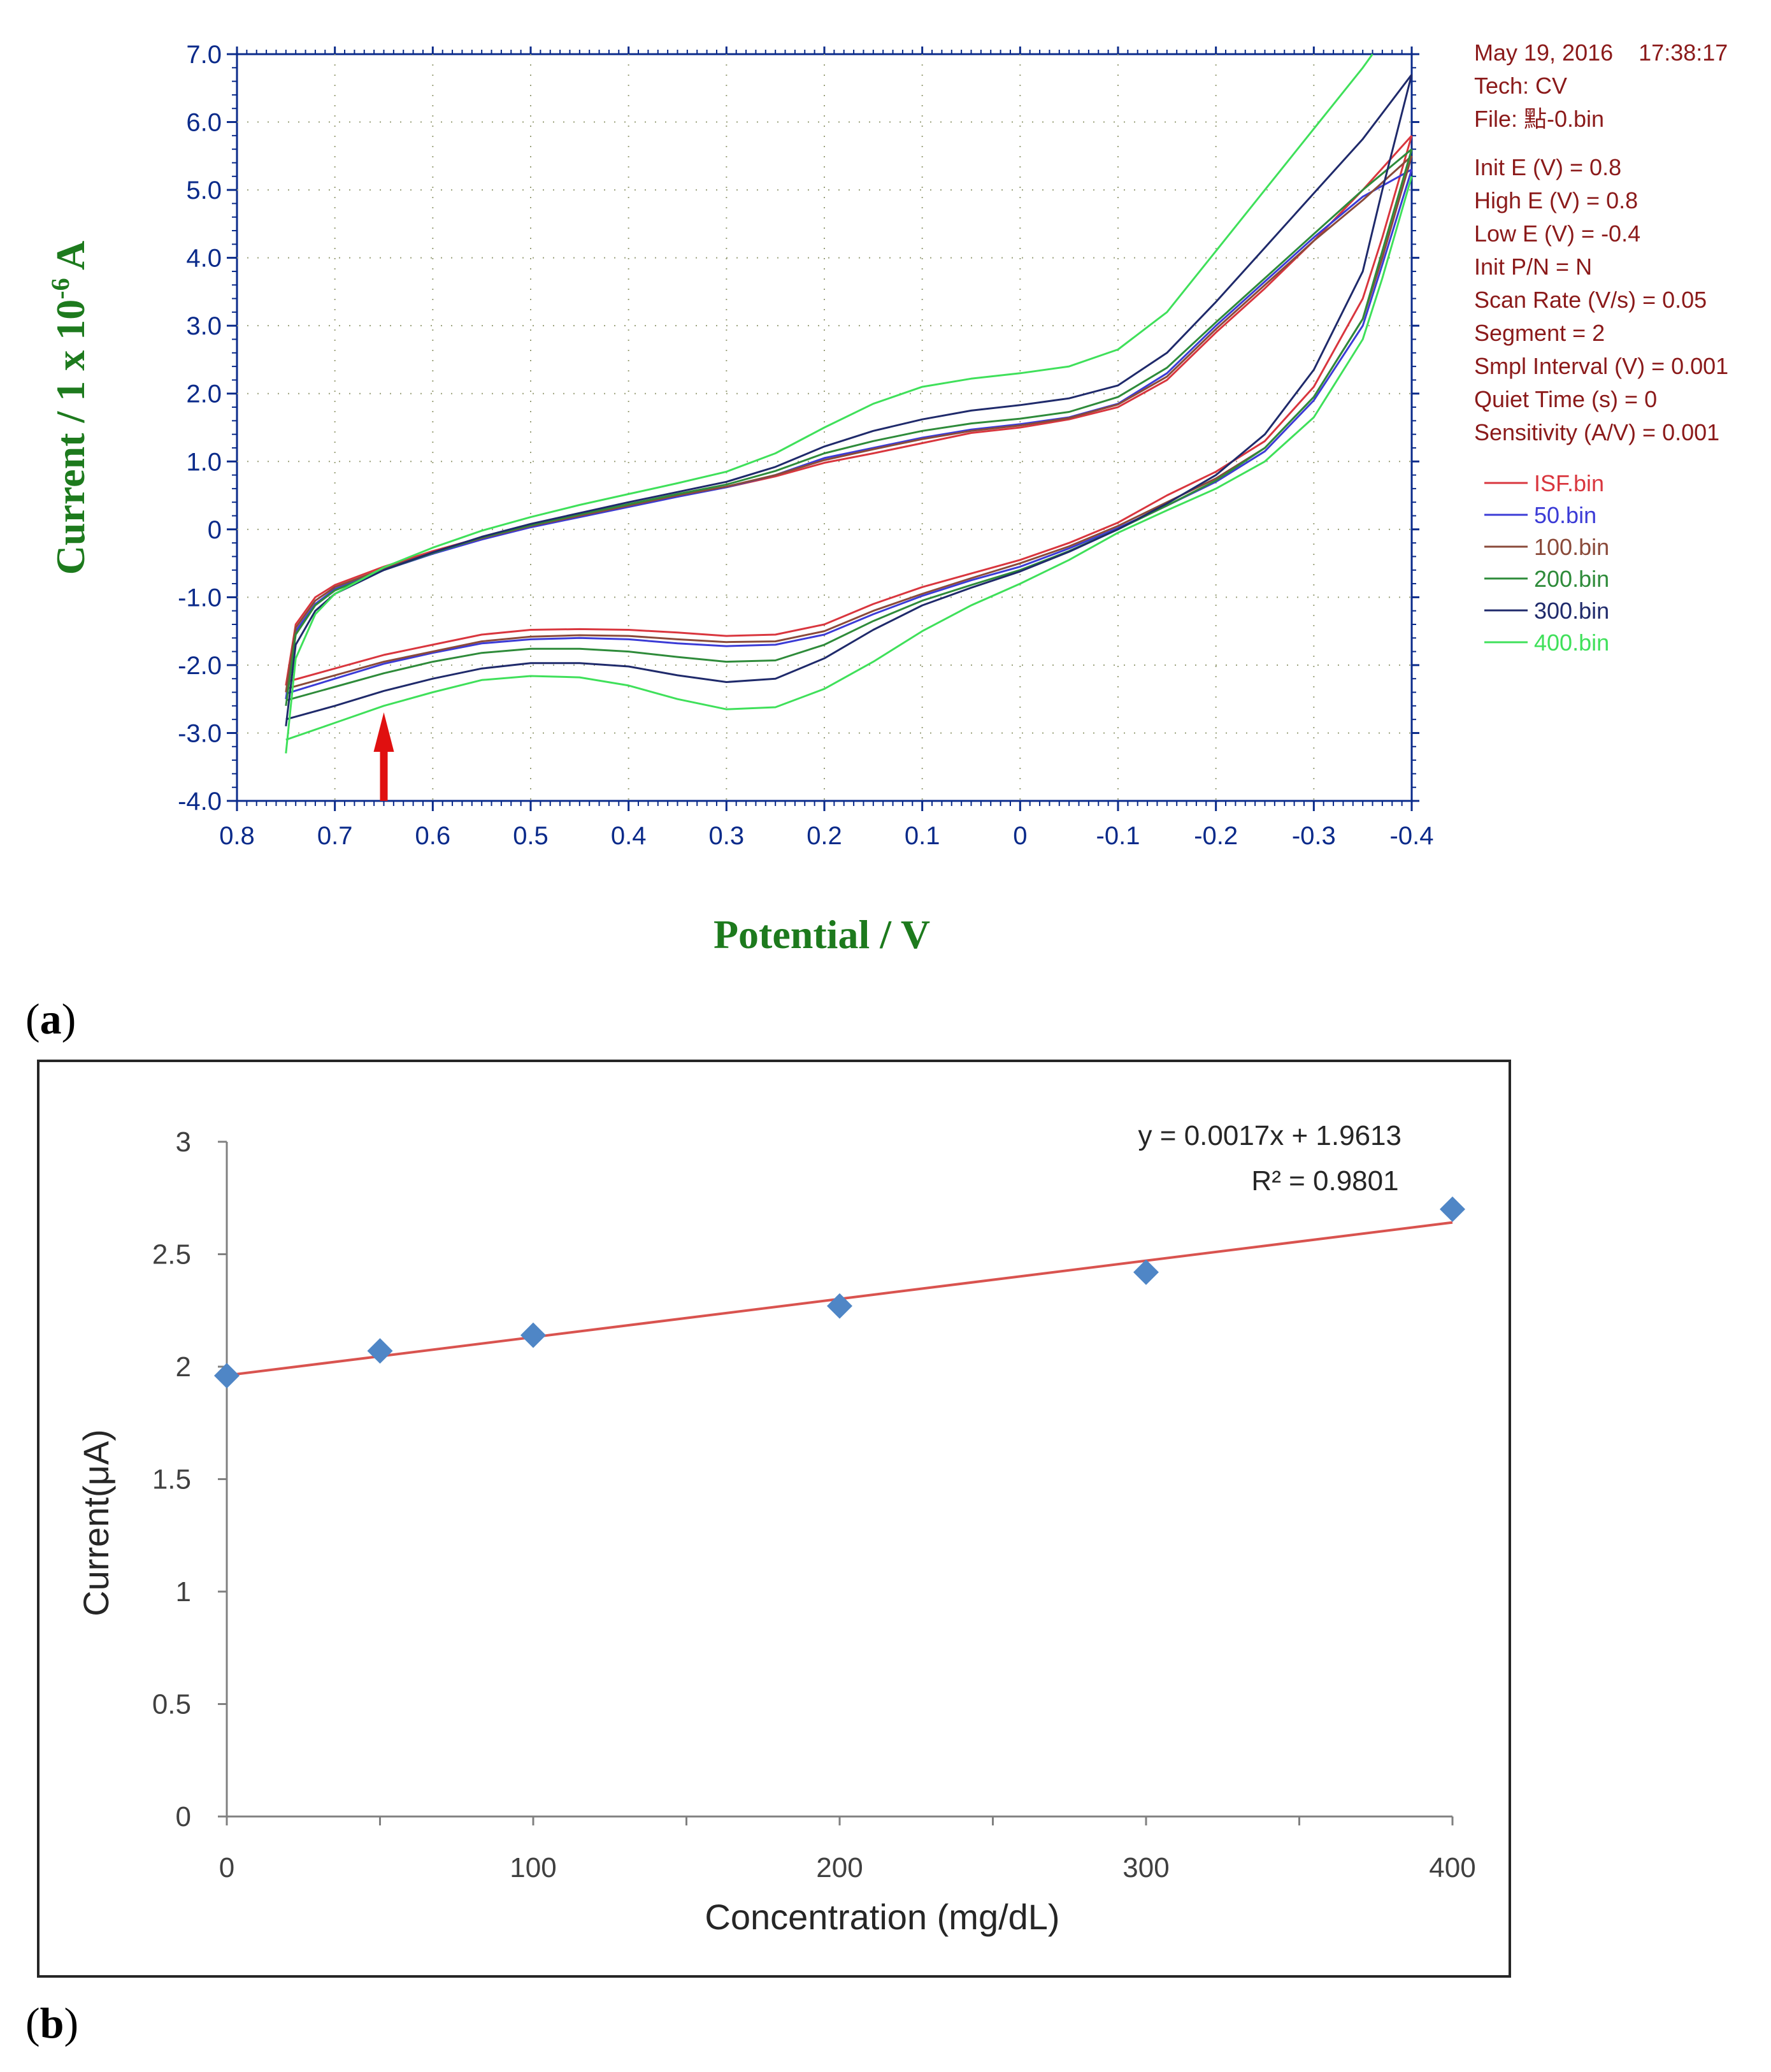 Image resolution: width=1771 pixels, height=2072 pixels. What do you see at coordinates (226, 1868) in the screenshot?
I see `b-x-tick-label: 0` at bounding box center [226, 1868].